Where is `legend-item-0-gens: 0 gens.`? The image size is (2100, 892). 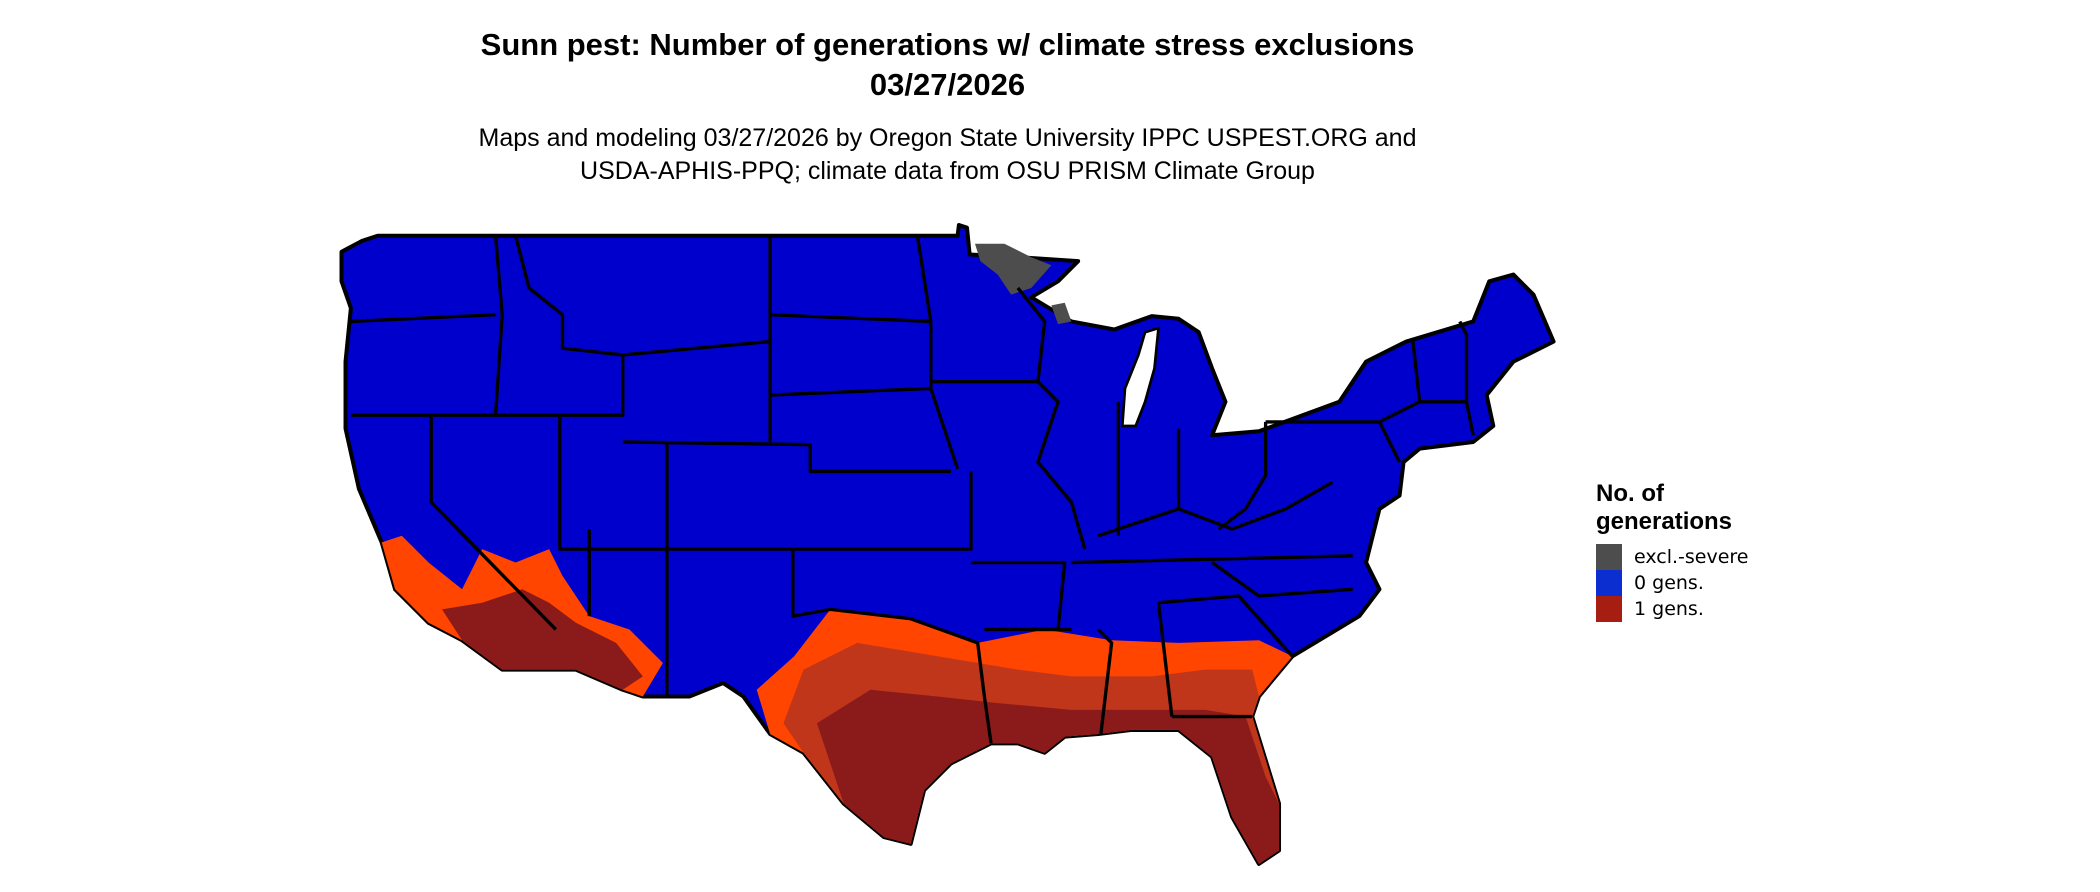
legend-item-0-gens: 0 gens. is located at coordinates (1672, 583).